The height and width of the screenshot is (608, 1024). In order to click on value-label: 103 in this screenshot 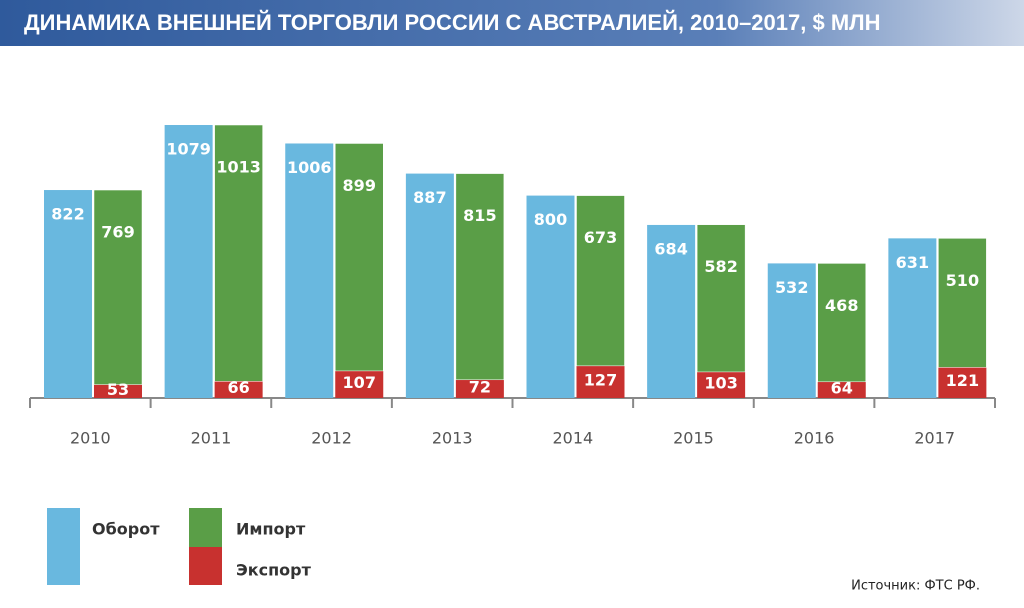, I will do `click(720, 382)`.